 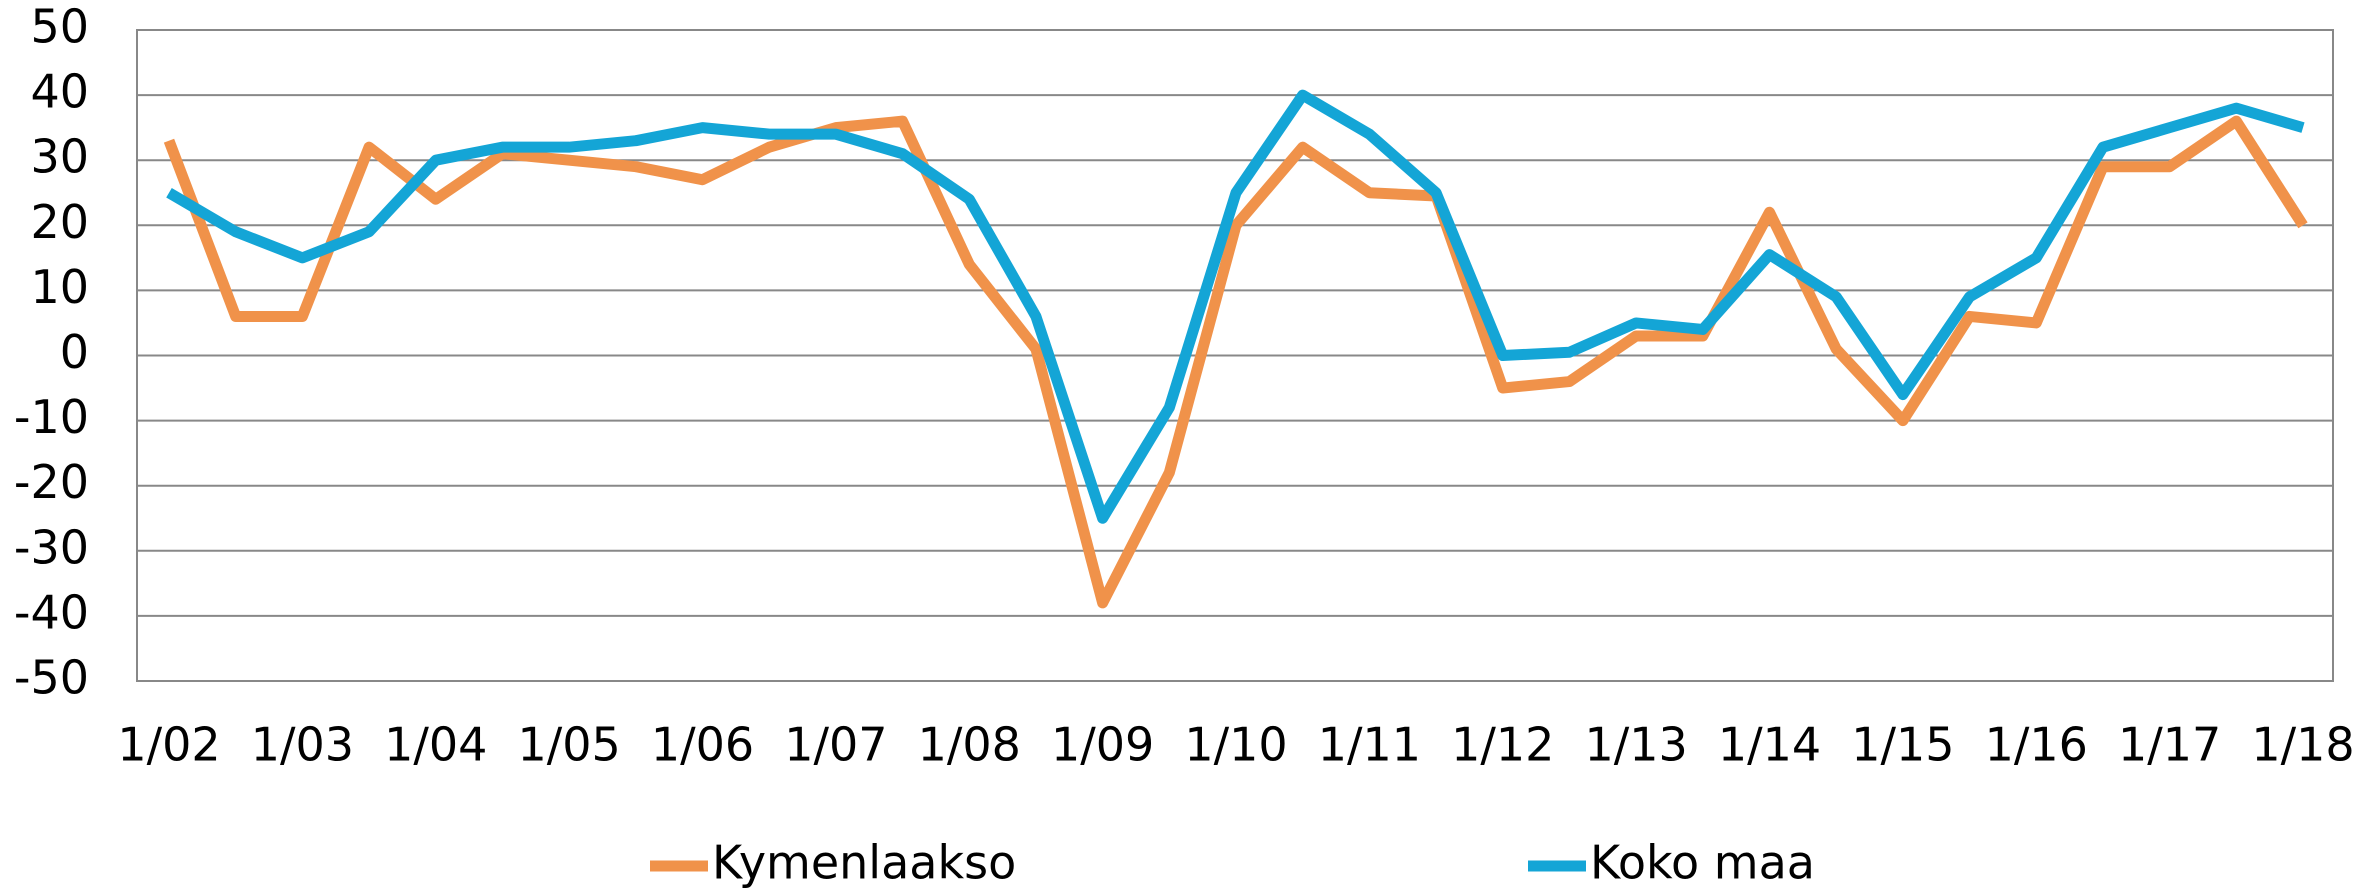 What do you see at coordinates (302, 745) in the screenshot?
I see `x-tick-label: 1/03` at bounding box center [302, 745].